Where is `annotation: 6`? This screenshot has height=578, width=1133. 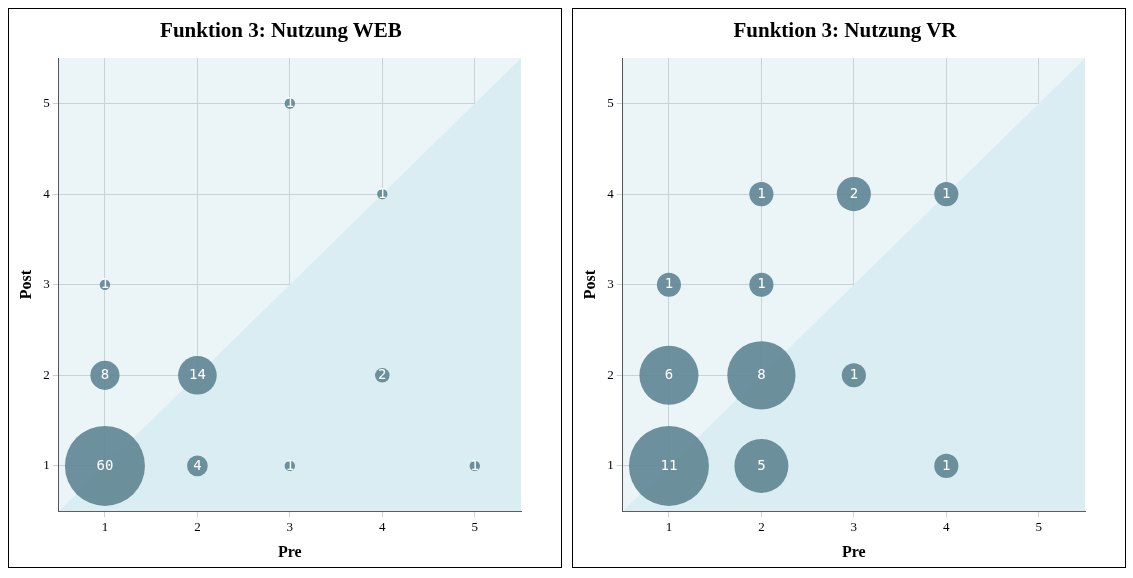 annotation: 6 is located at coordinates (669, 373).